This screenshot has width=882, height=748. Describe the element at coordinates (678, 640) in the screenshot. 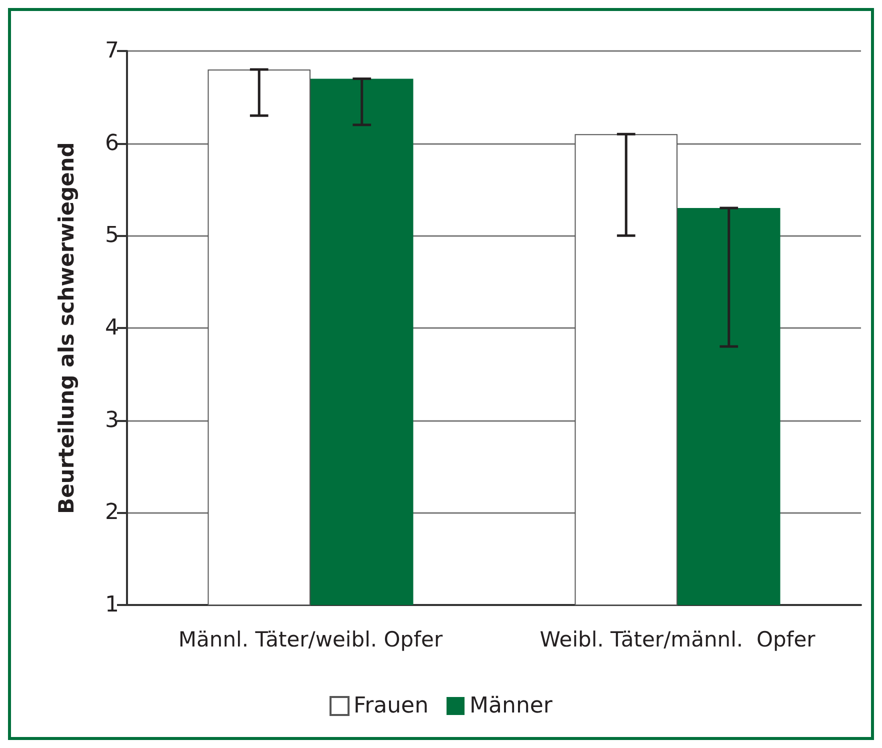

I see `x-tick-label: Weibl. Täter/männl. Opfer` at that location.